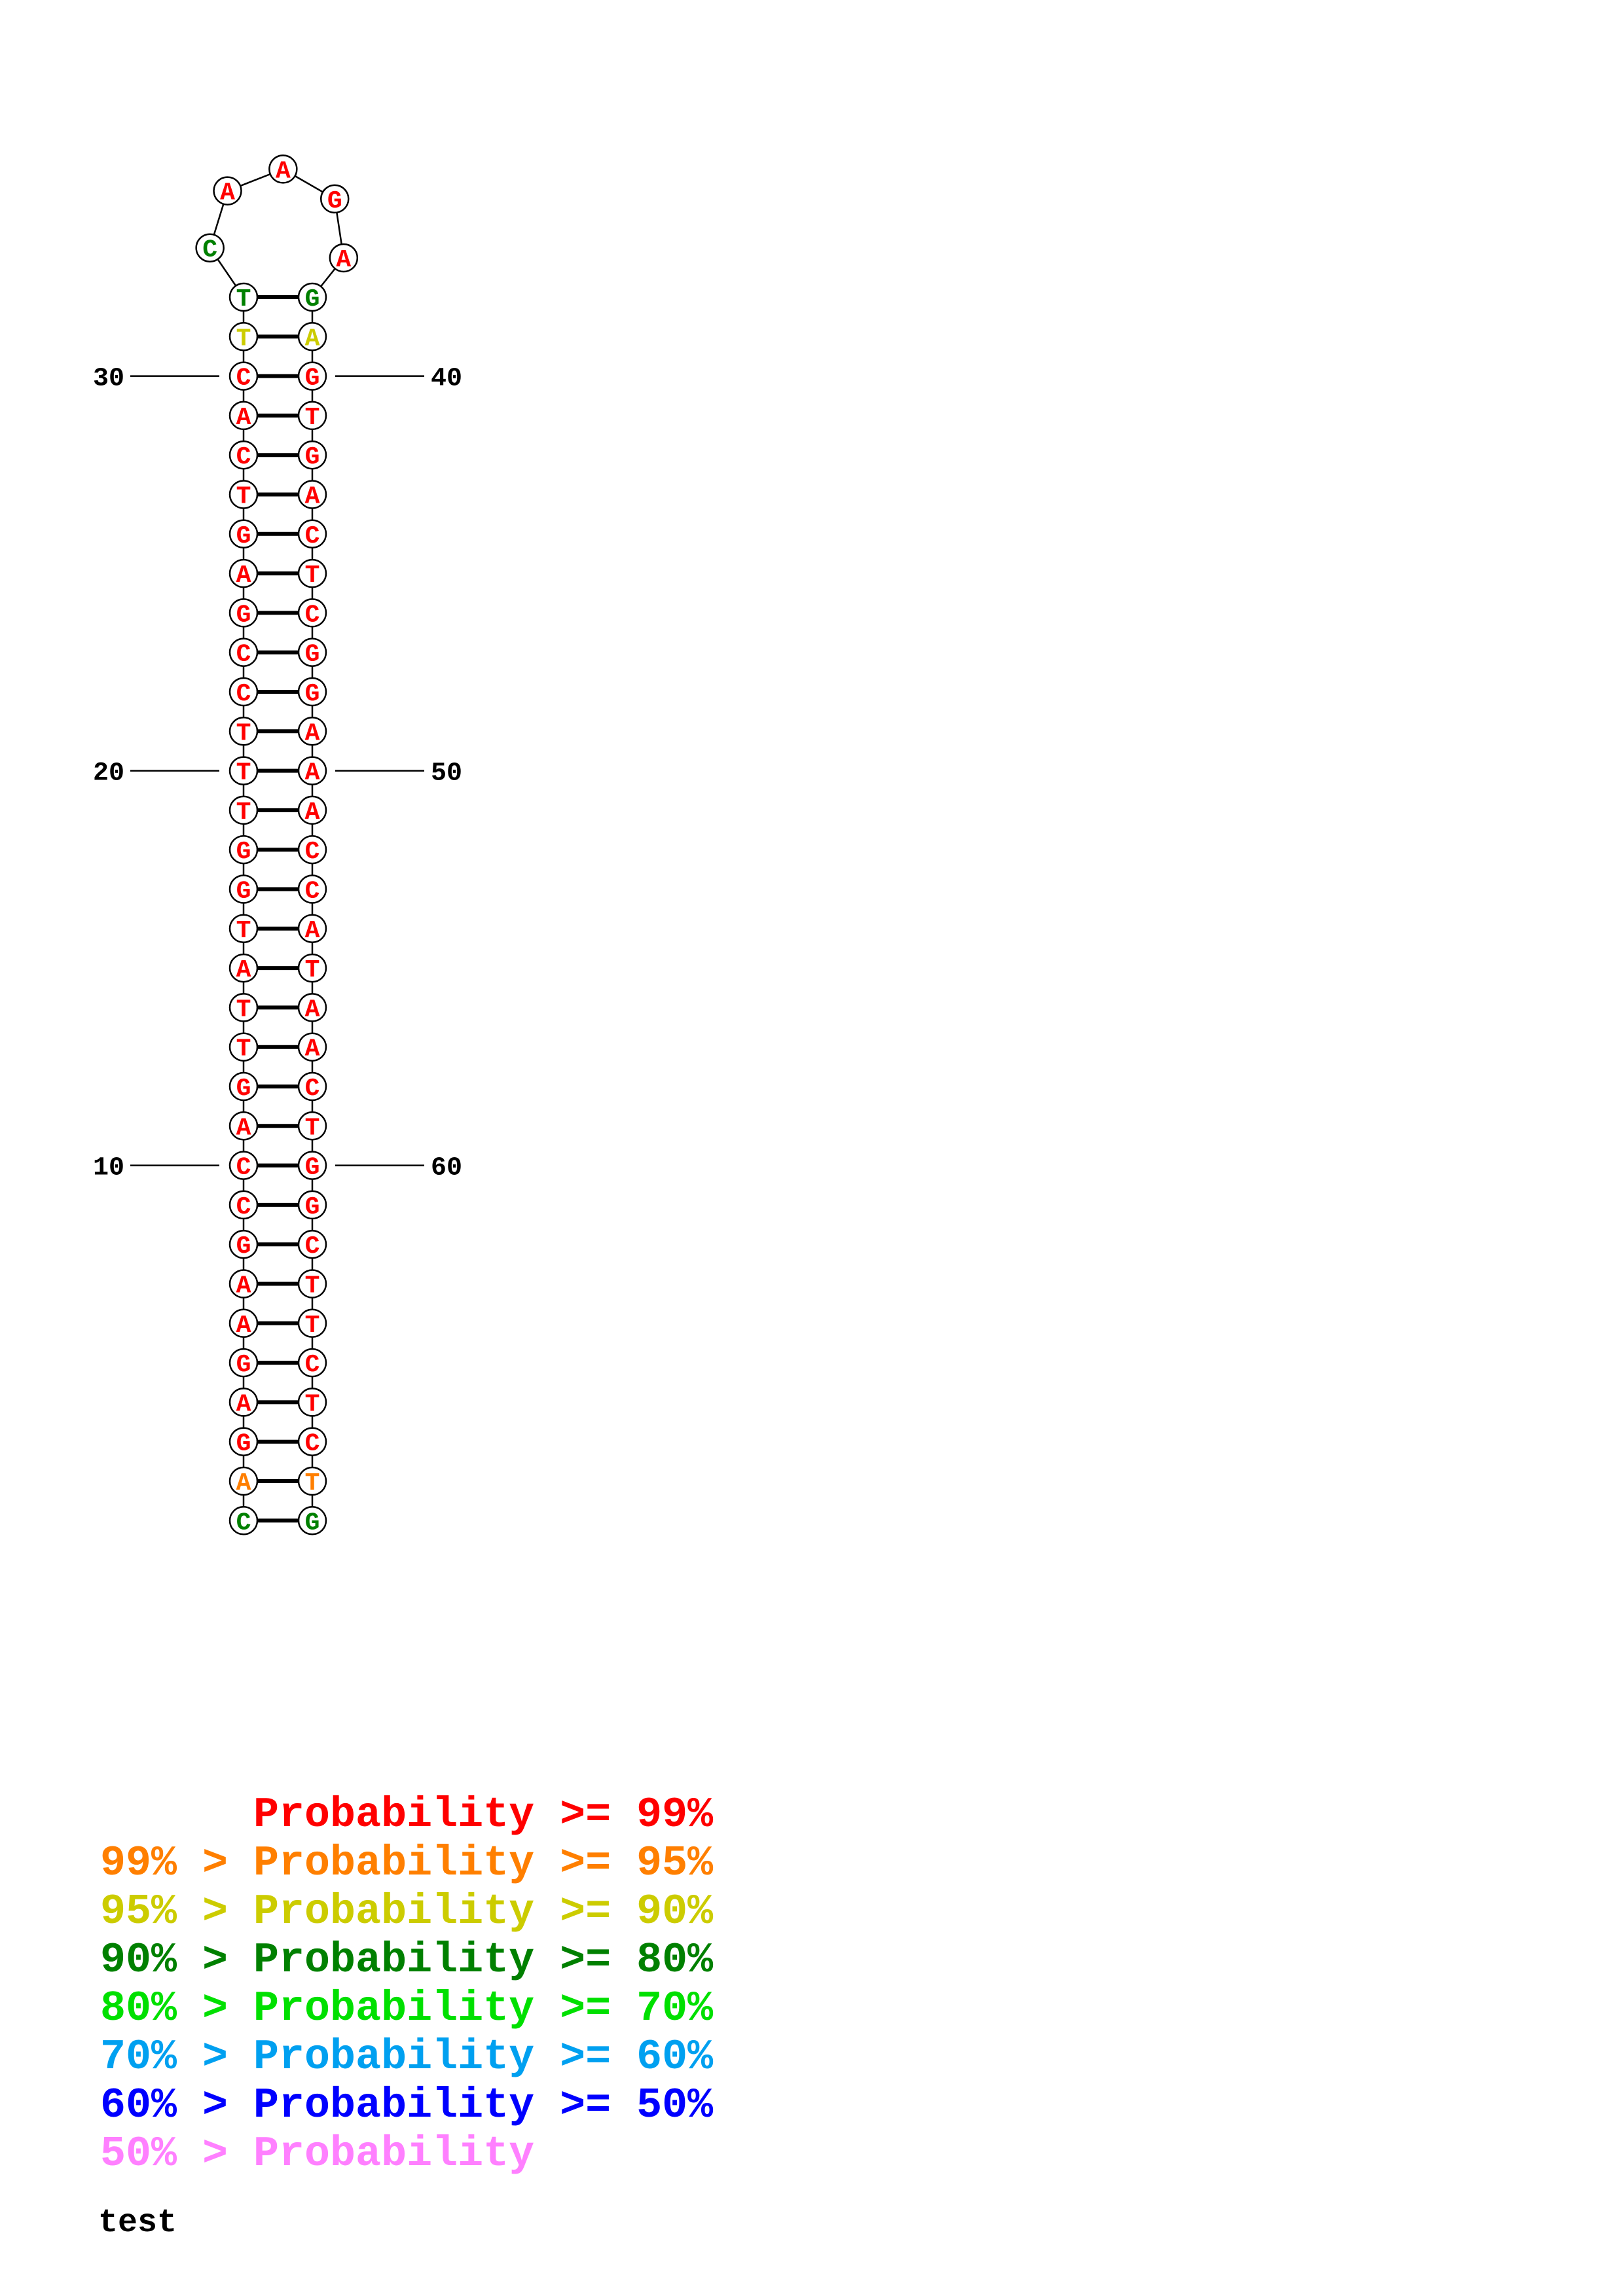 Image resolution: width=1623 pixels, height=2296 pixels. What do you see at coordinates (446, 379) in the screenshot?
I see `position-label: 40` at bounding box center [446, 379].